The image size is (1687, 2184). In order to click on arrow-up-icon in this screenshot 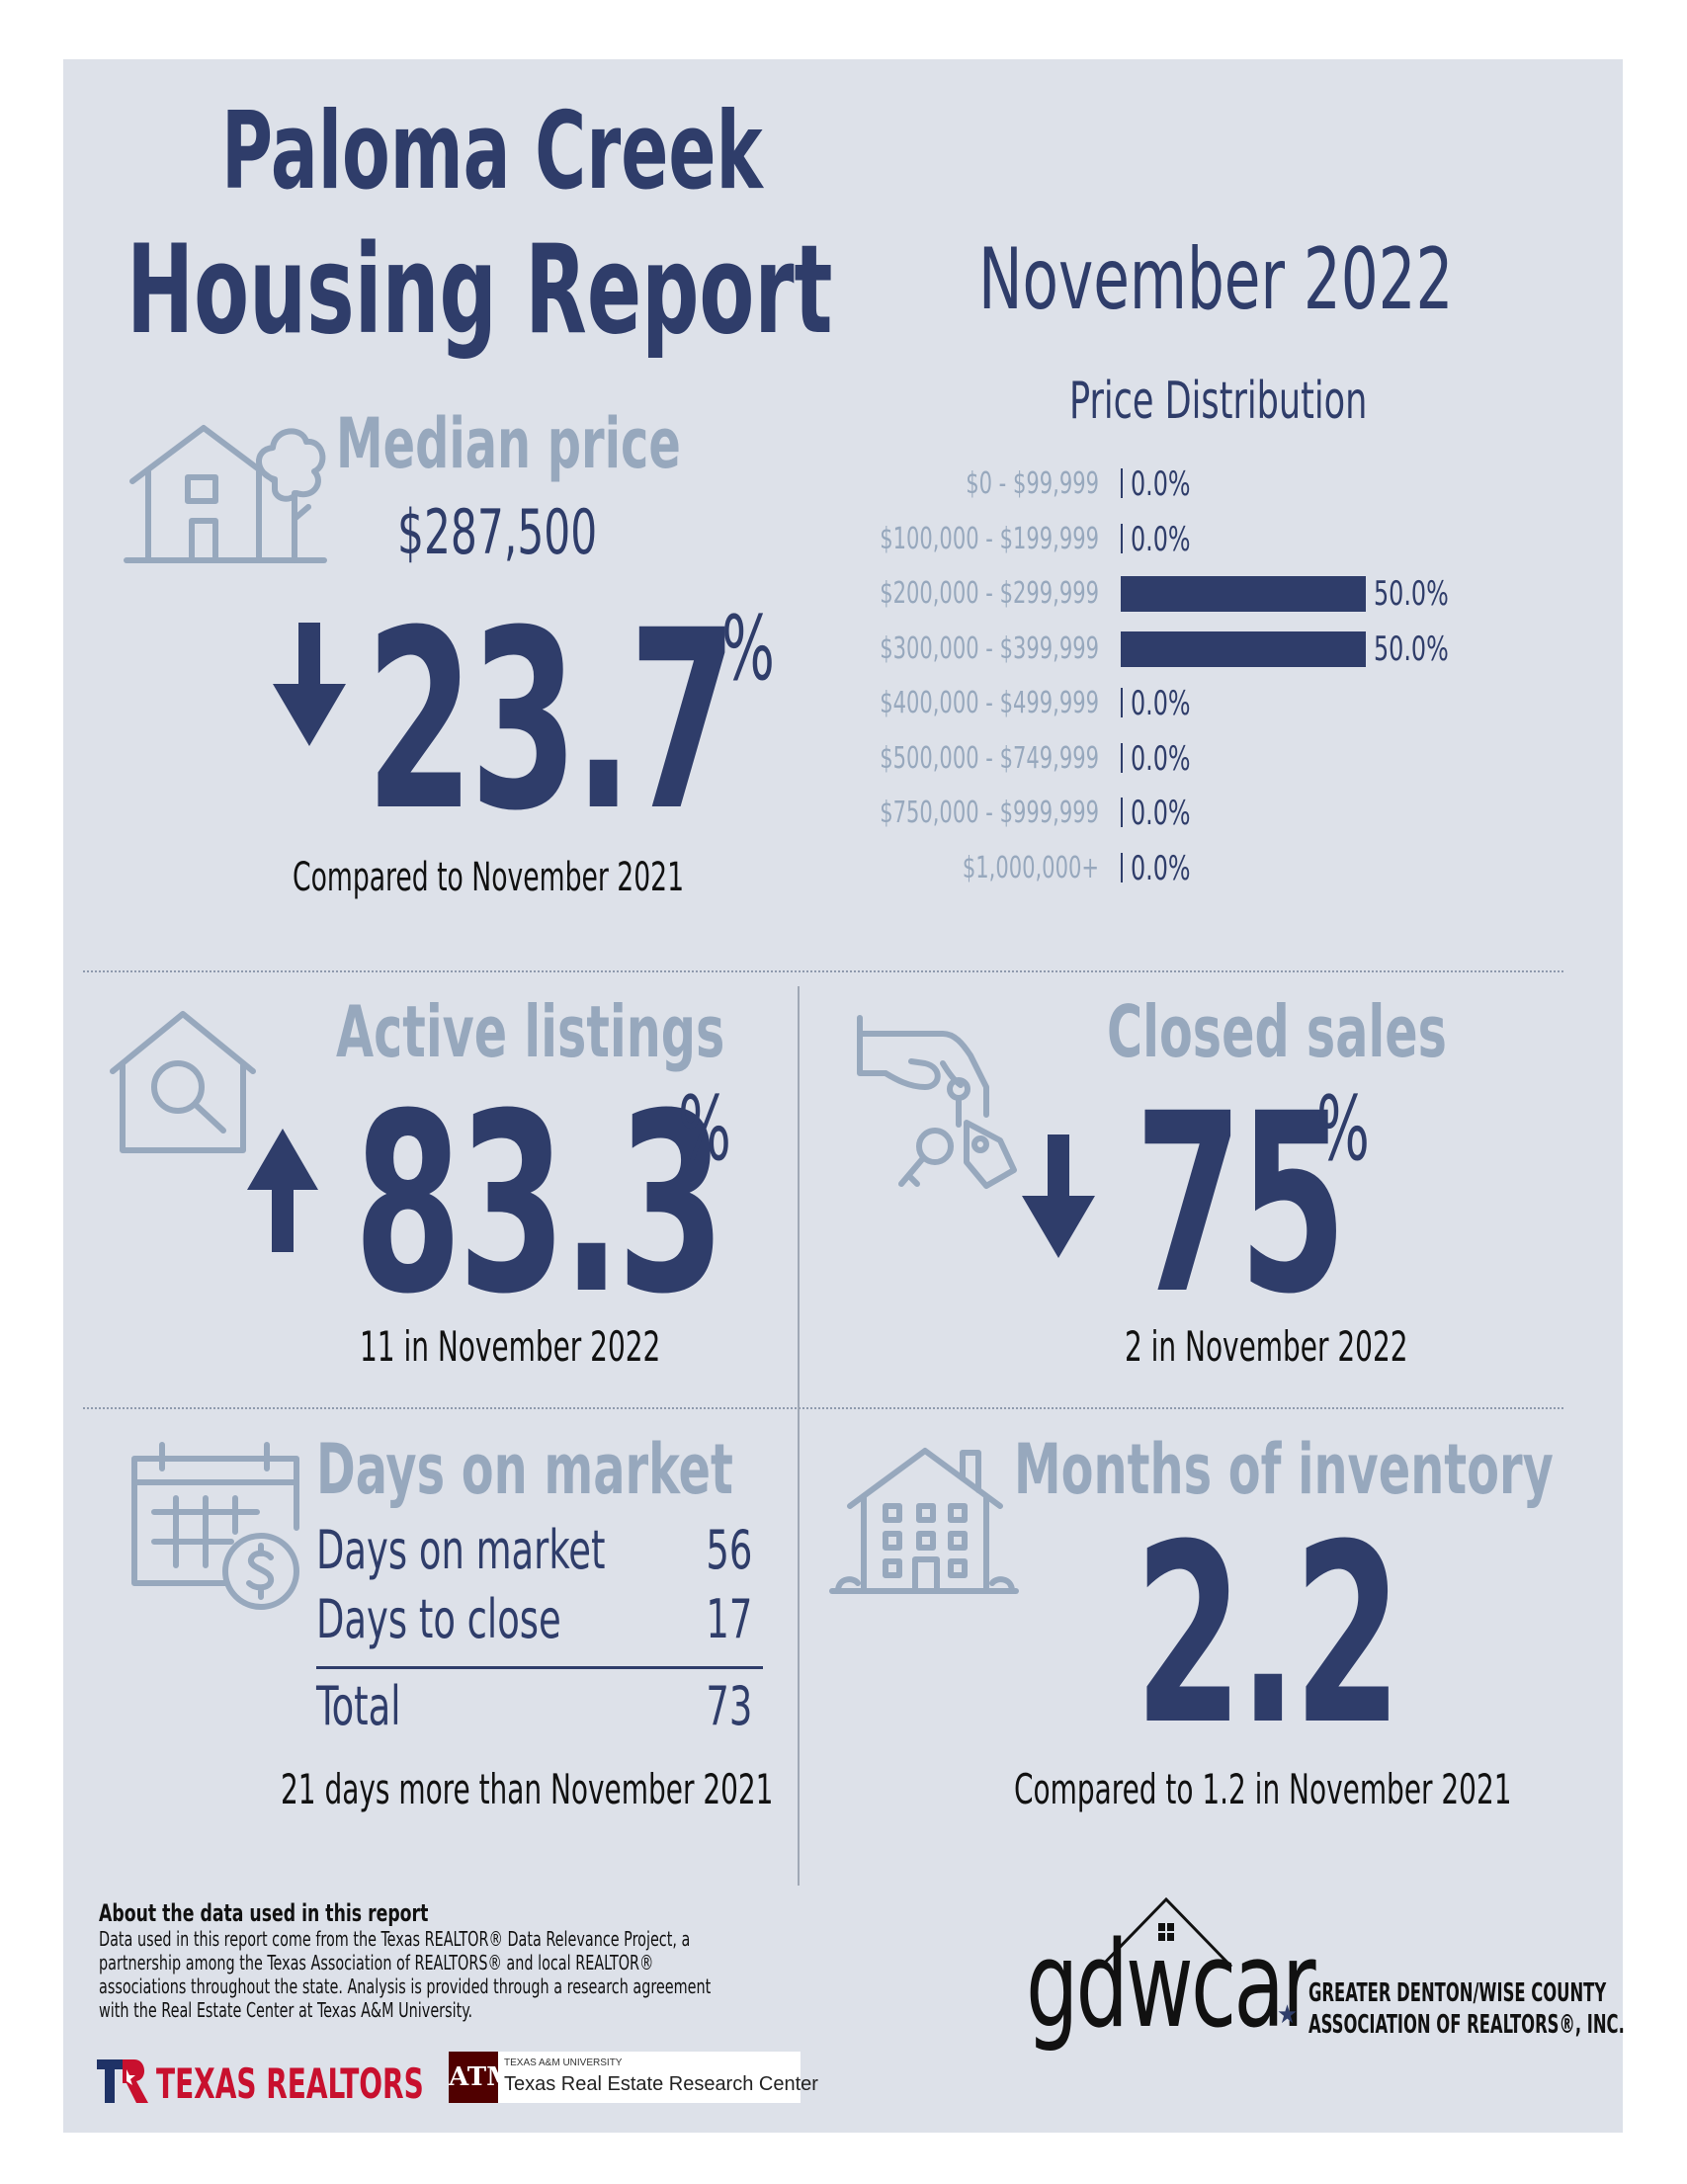, I will do `click(282, 1190)`.